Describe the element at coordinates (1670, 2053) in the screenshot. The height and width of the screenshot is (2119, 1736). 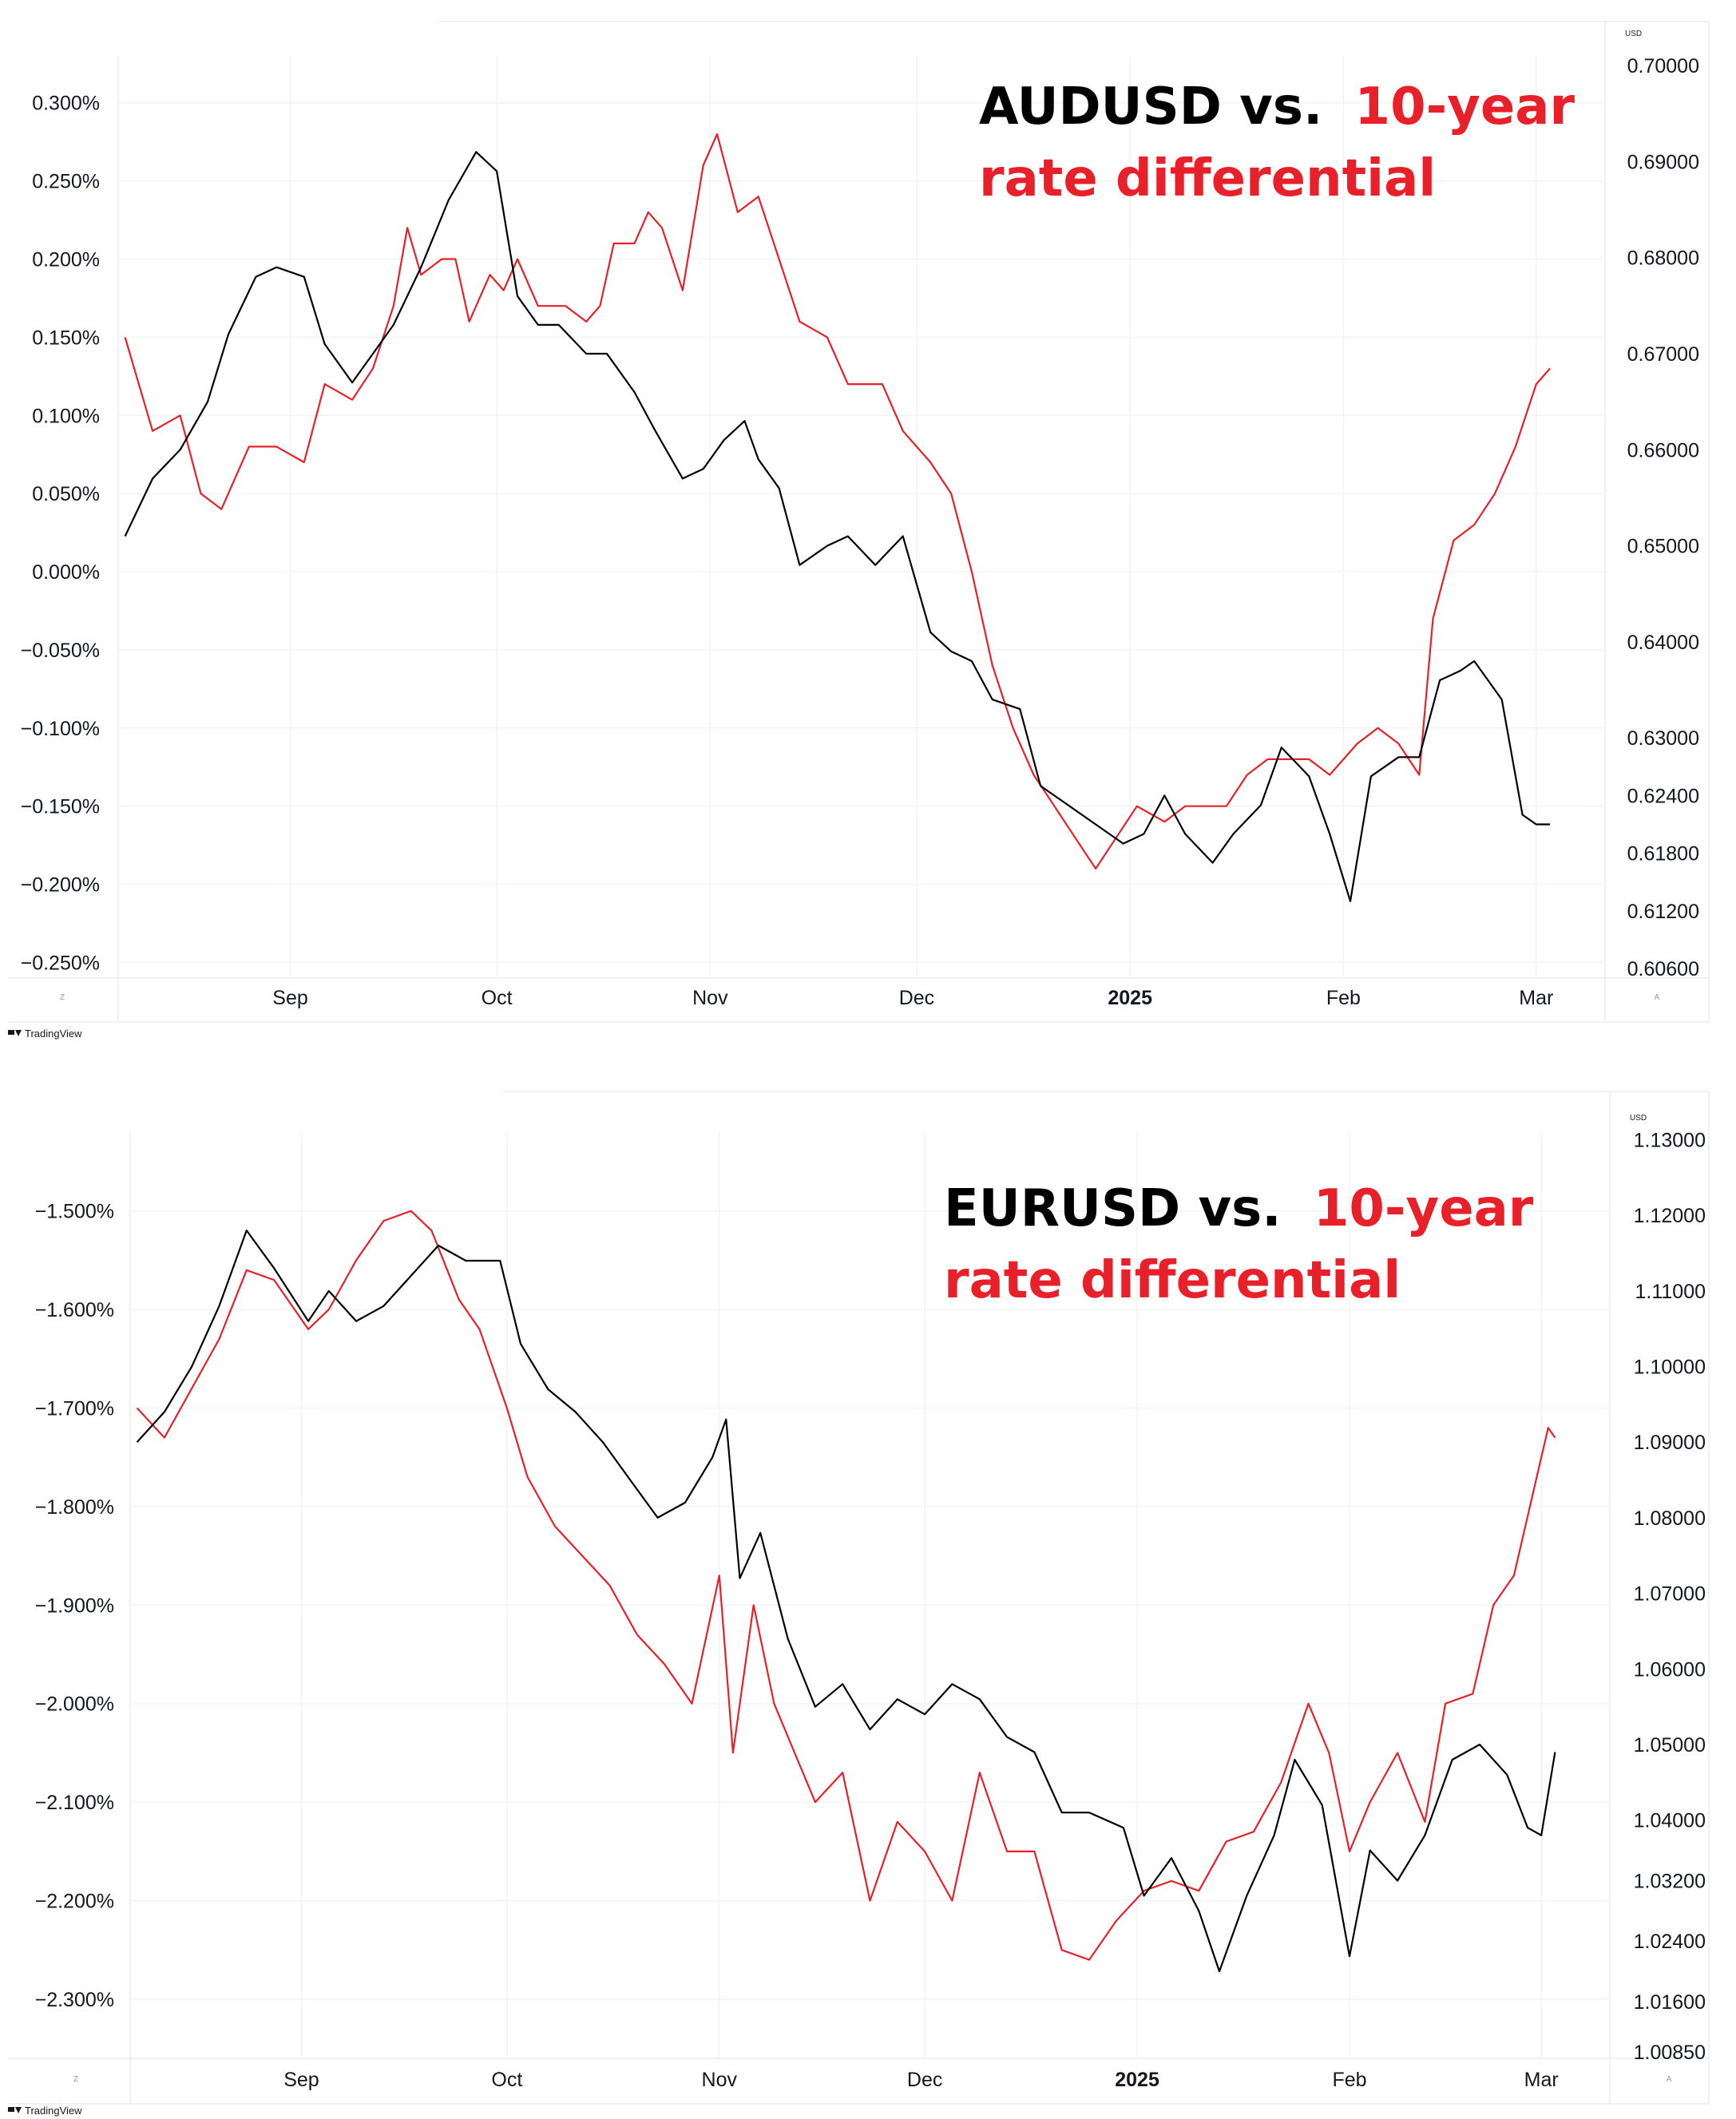
I see `right-tick-label: 1.00850` at that location.